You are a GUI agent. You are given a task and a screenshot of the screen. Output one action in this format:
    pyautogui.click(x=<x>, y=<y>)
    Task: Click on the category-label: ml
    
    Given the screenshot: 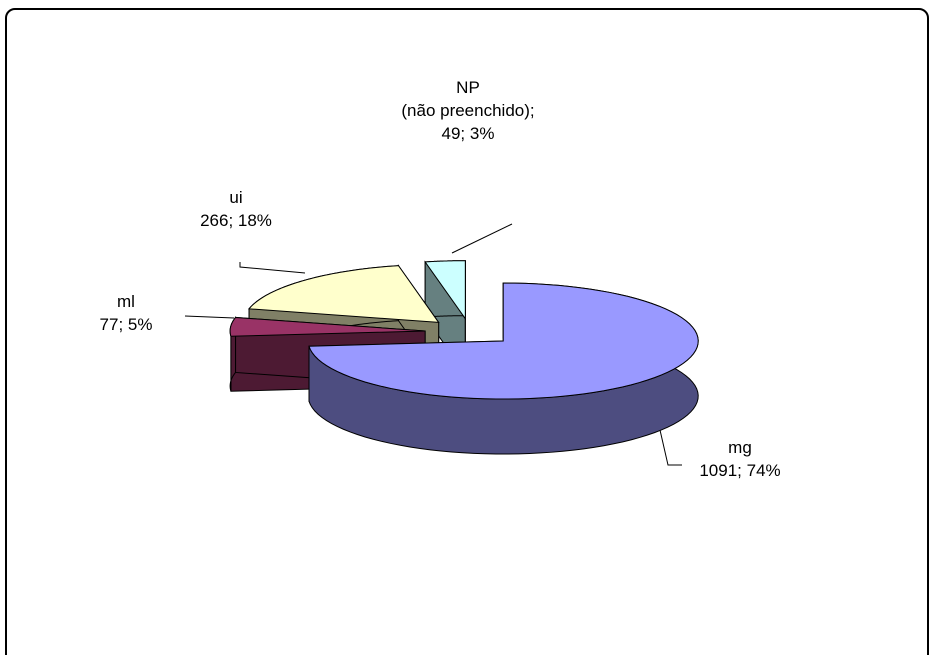 What is the action you would take?
    pyautogui.click(x=126, y=301)
    